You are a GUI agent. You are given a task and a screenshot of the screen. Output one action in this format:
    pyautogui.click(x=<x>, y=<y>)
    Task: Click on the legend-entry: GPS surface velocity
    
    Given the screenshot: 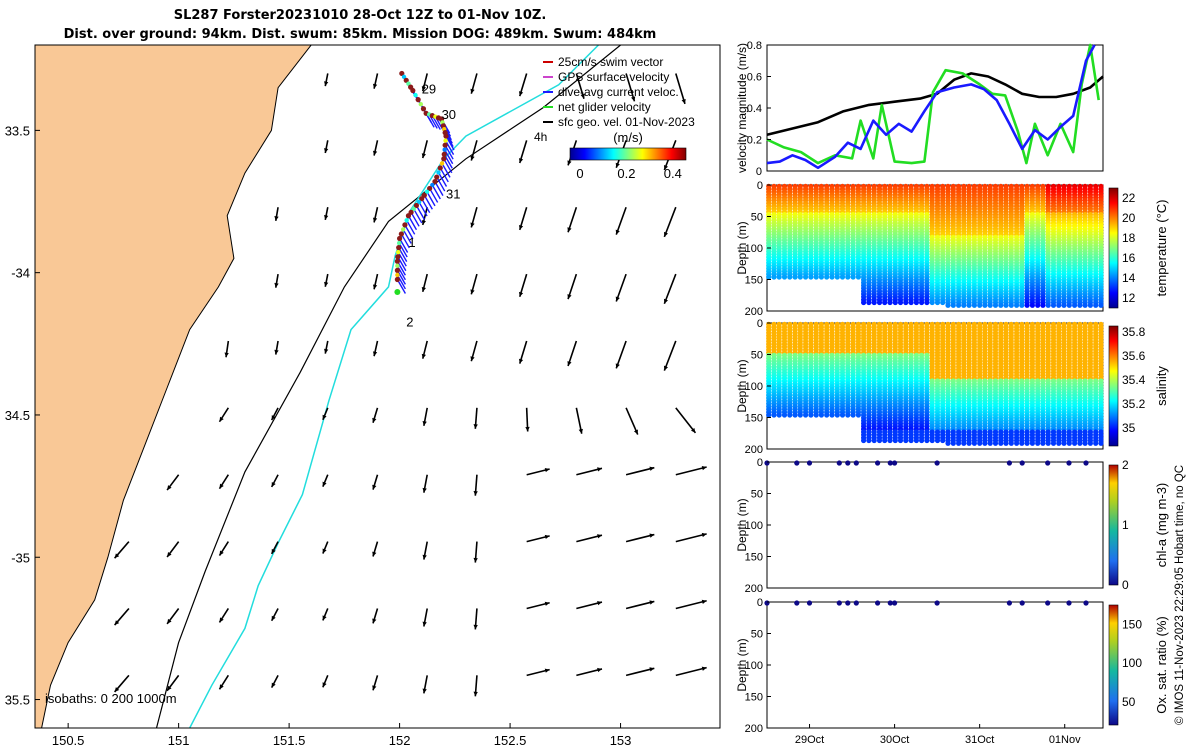 What is the action you would take?
    pyautogui.click(x=613, y=77)
    